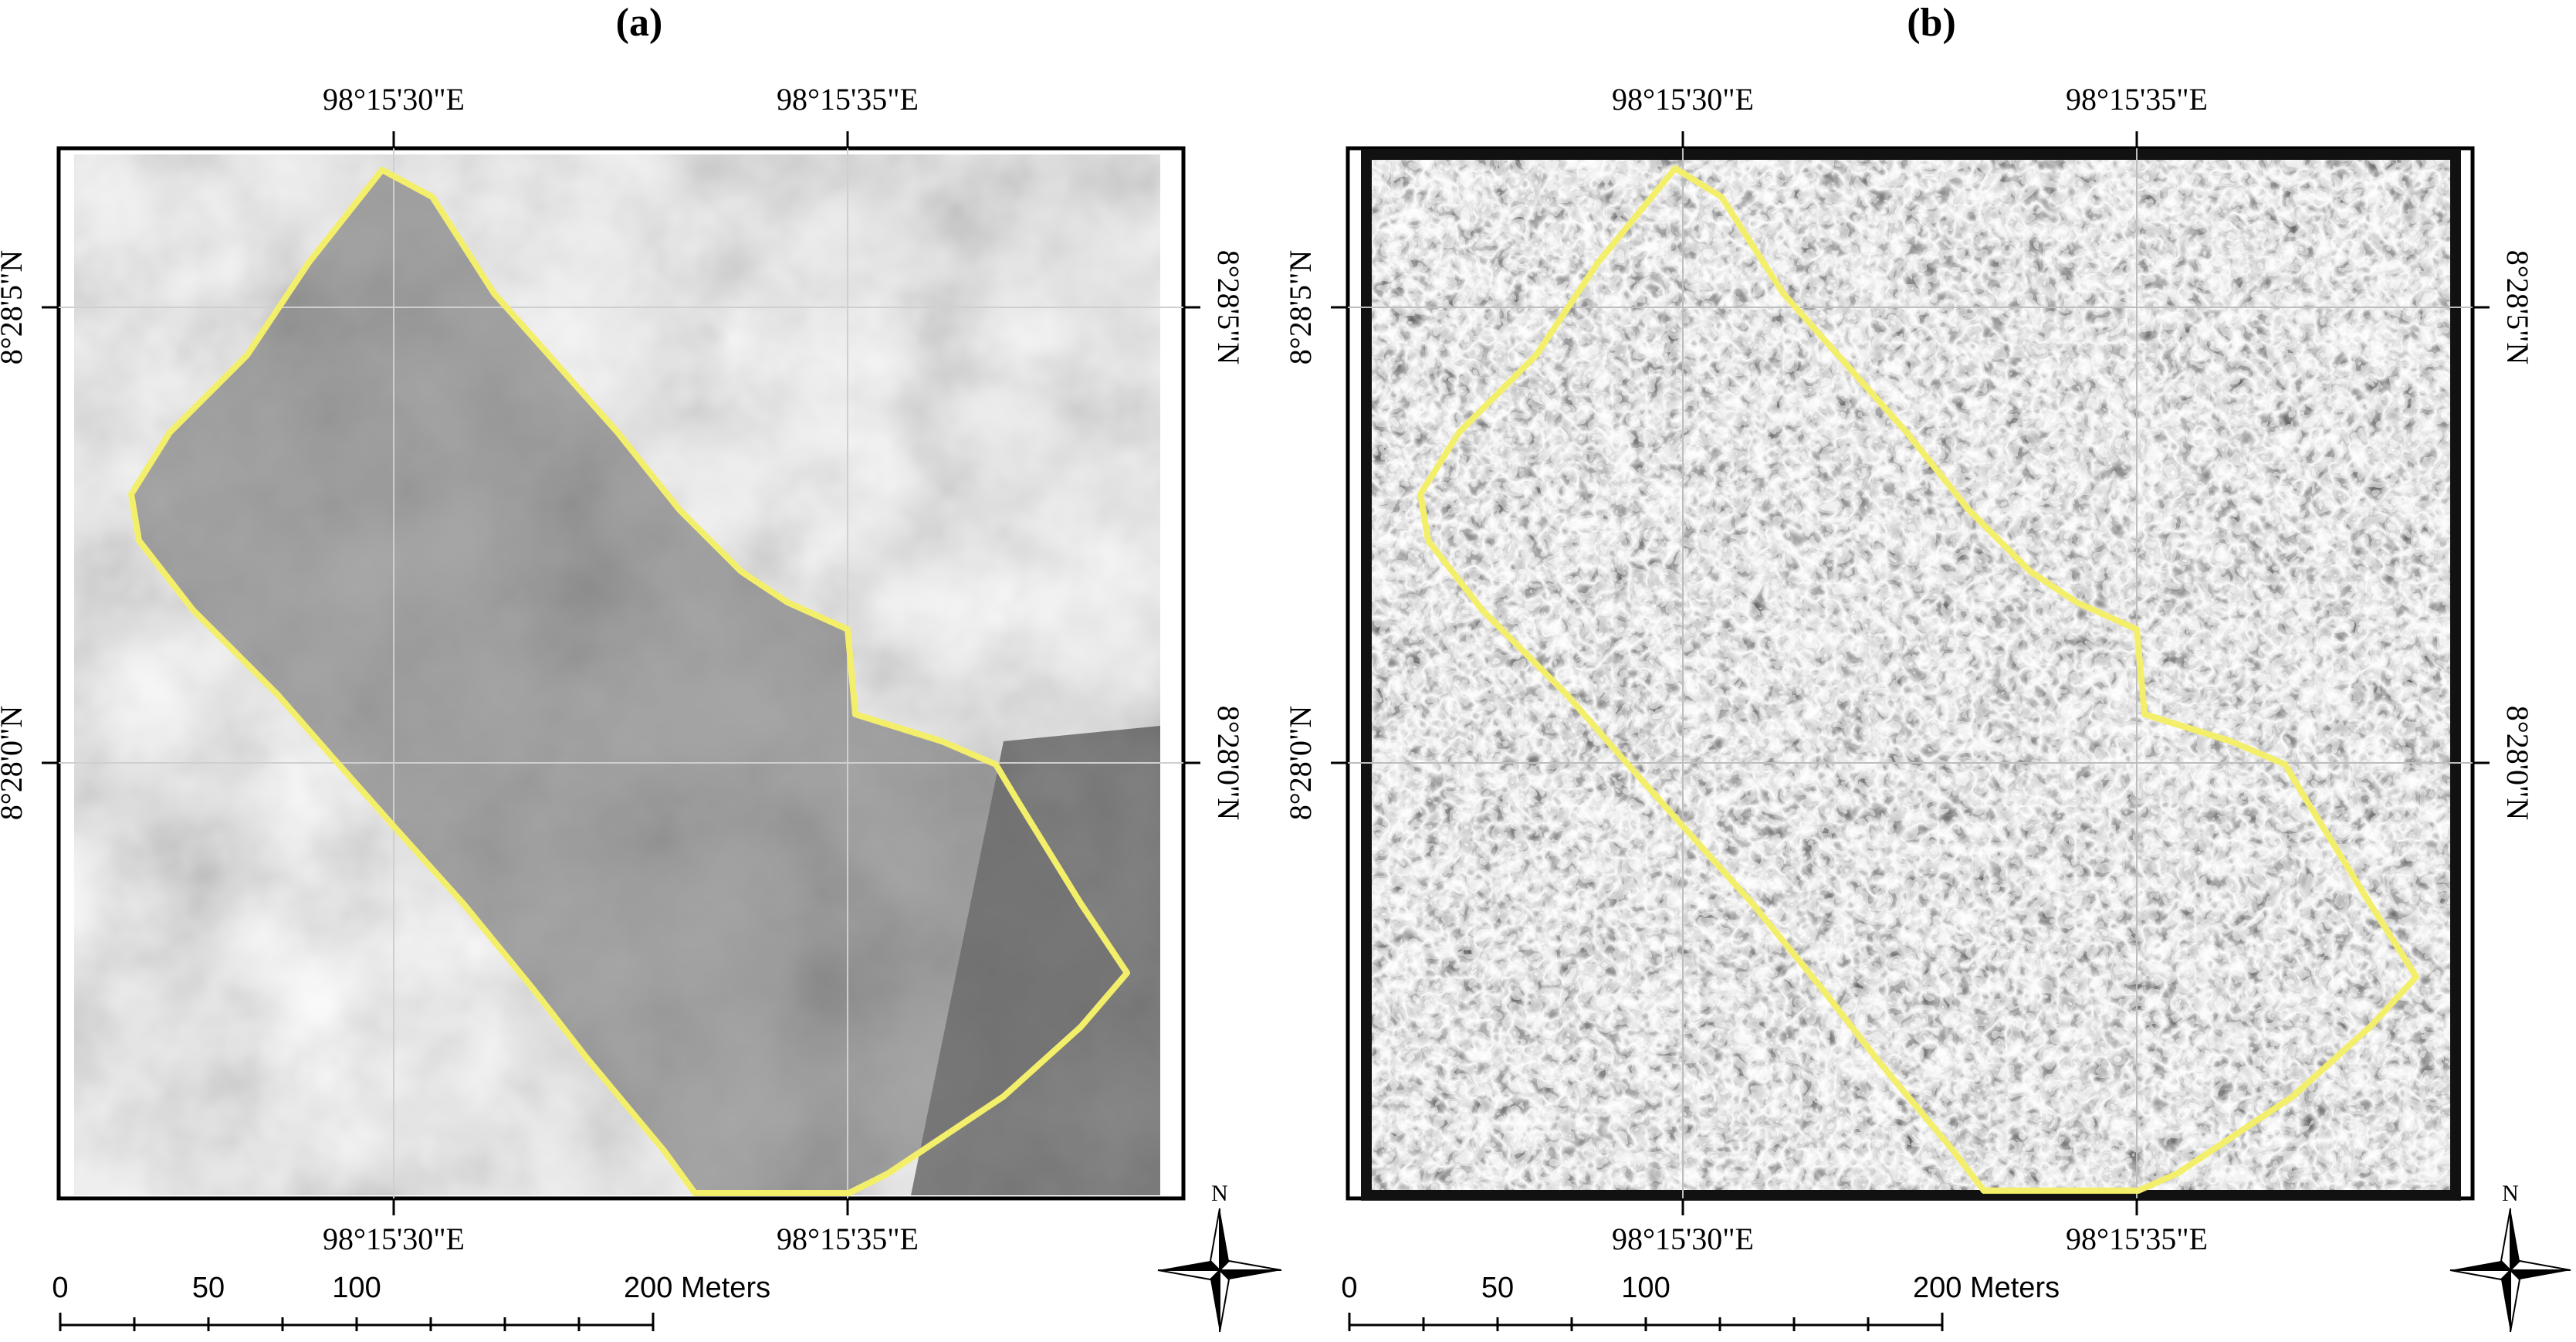 This screenshot has width=2576, height=1342. What do you see at coordinates (639, 23) in the screenshot?
I see `panel-label: (a)` at bounding box center [639, 23].